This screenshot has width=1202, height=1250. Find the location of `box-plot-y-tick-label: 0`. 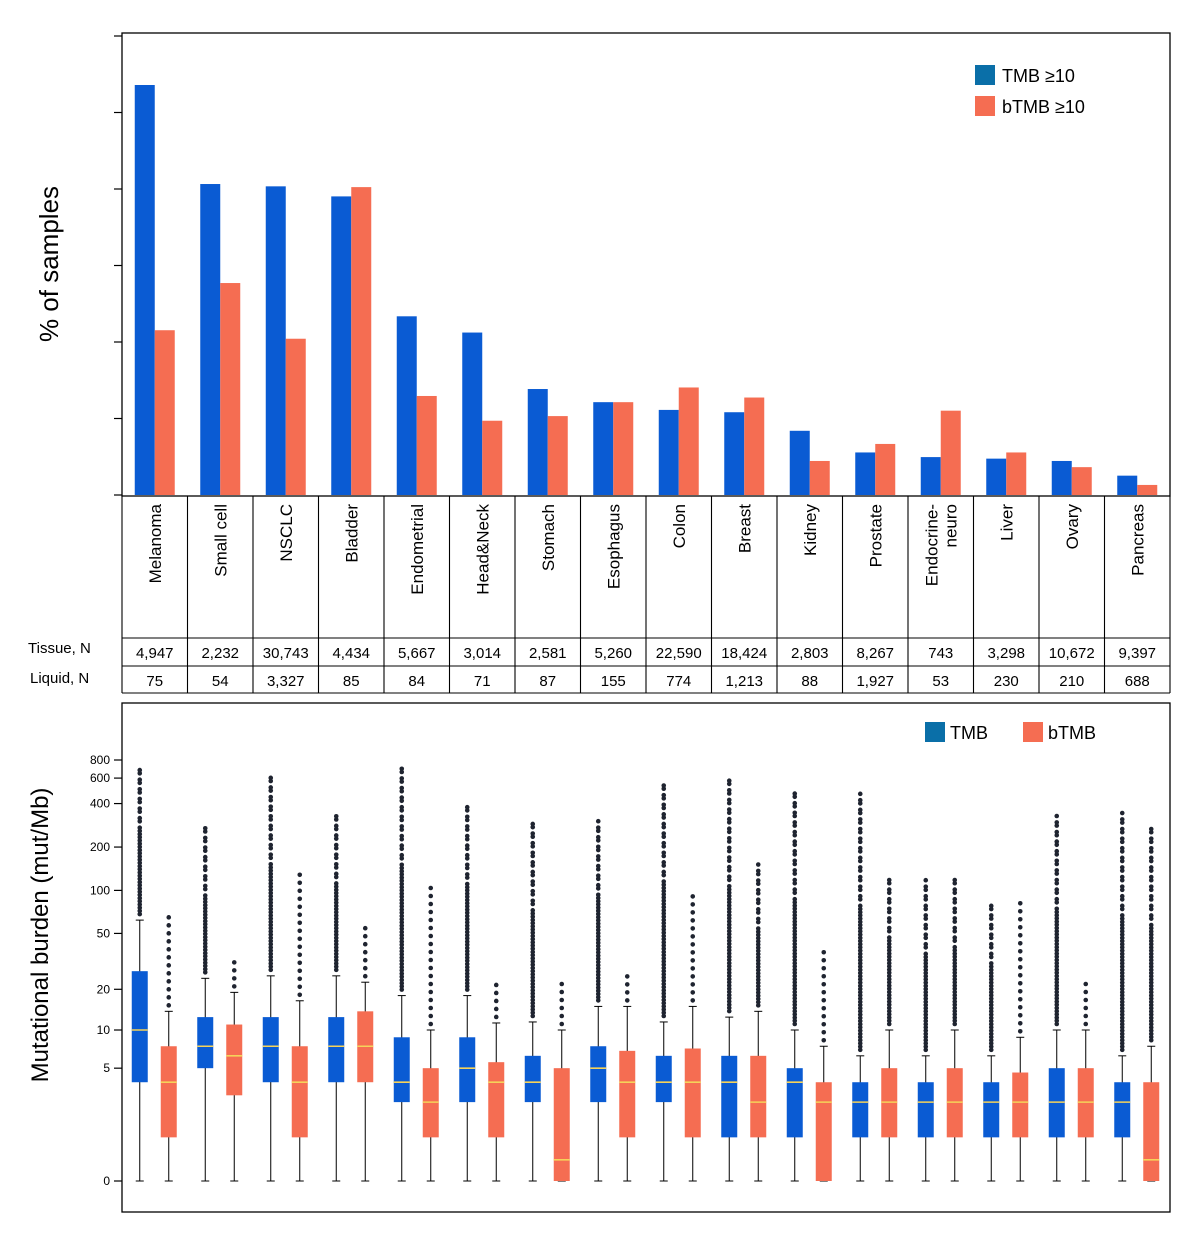

box-plot-y-tick-label: 0 is located at coordinates (106, 1181).